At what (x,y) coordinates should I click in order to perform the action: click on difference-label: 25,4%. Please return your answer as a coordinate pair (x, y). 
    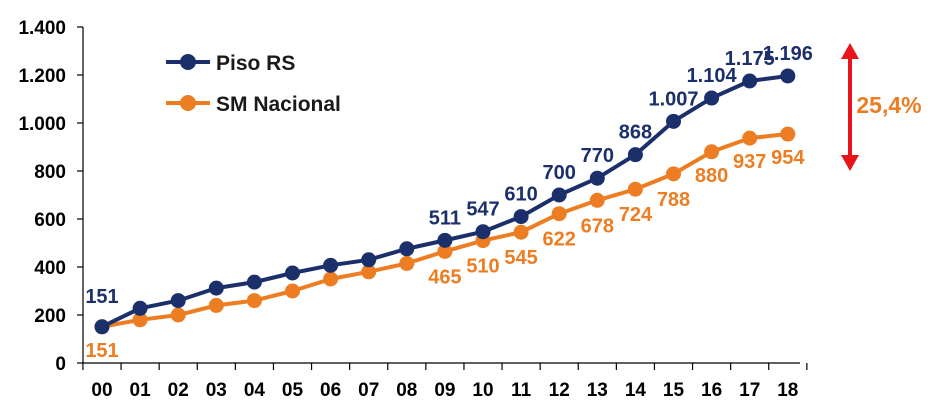
    Looking at the image, I should click on (888, 105).